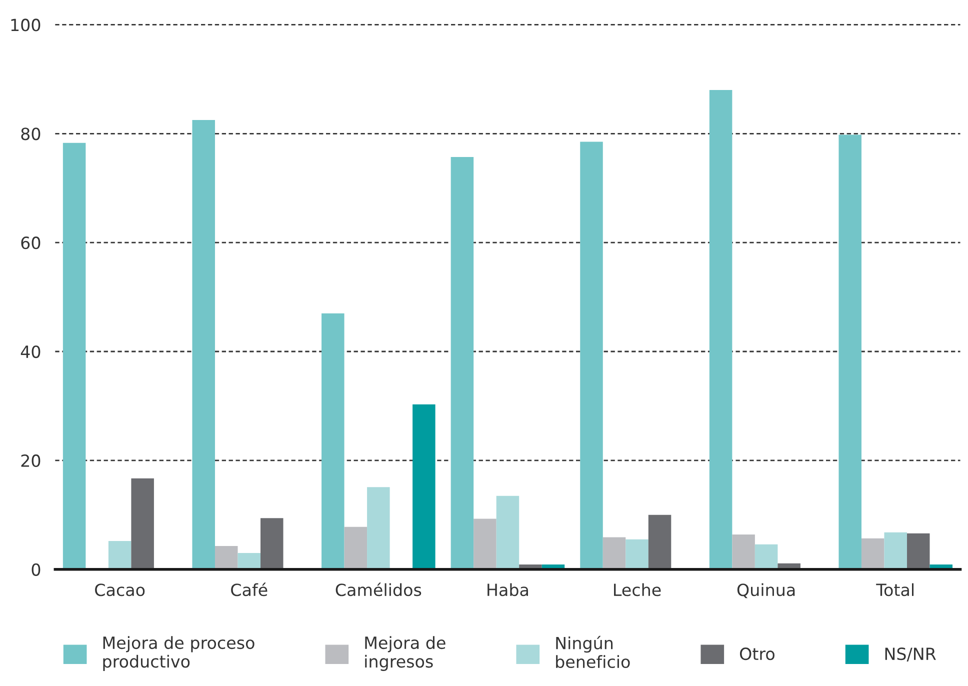  What do you see at coordinates (379, 589) in the screenshot?
I see `x-tick-label: Camélidos` at bounding box center [379, 589].